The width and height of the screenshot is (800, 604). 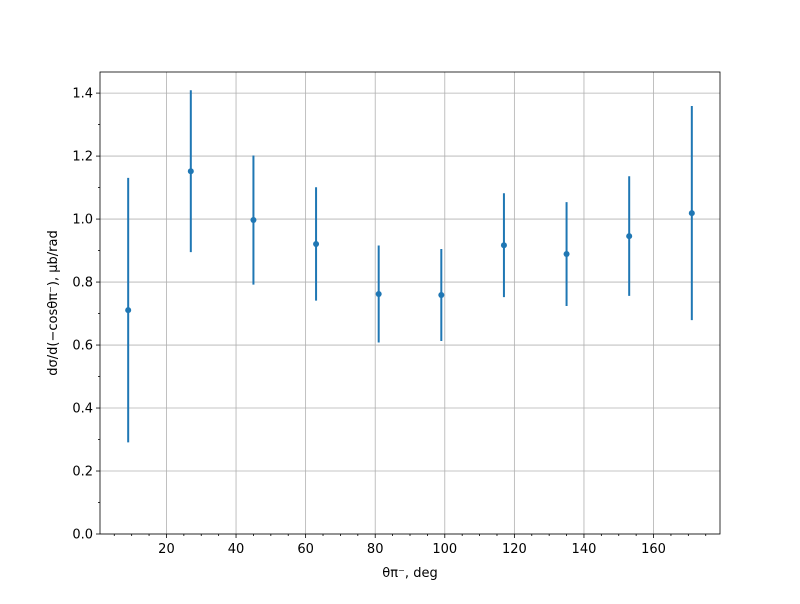 I want to click on x-tick-label: 120, so click(x=514, y=549).